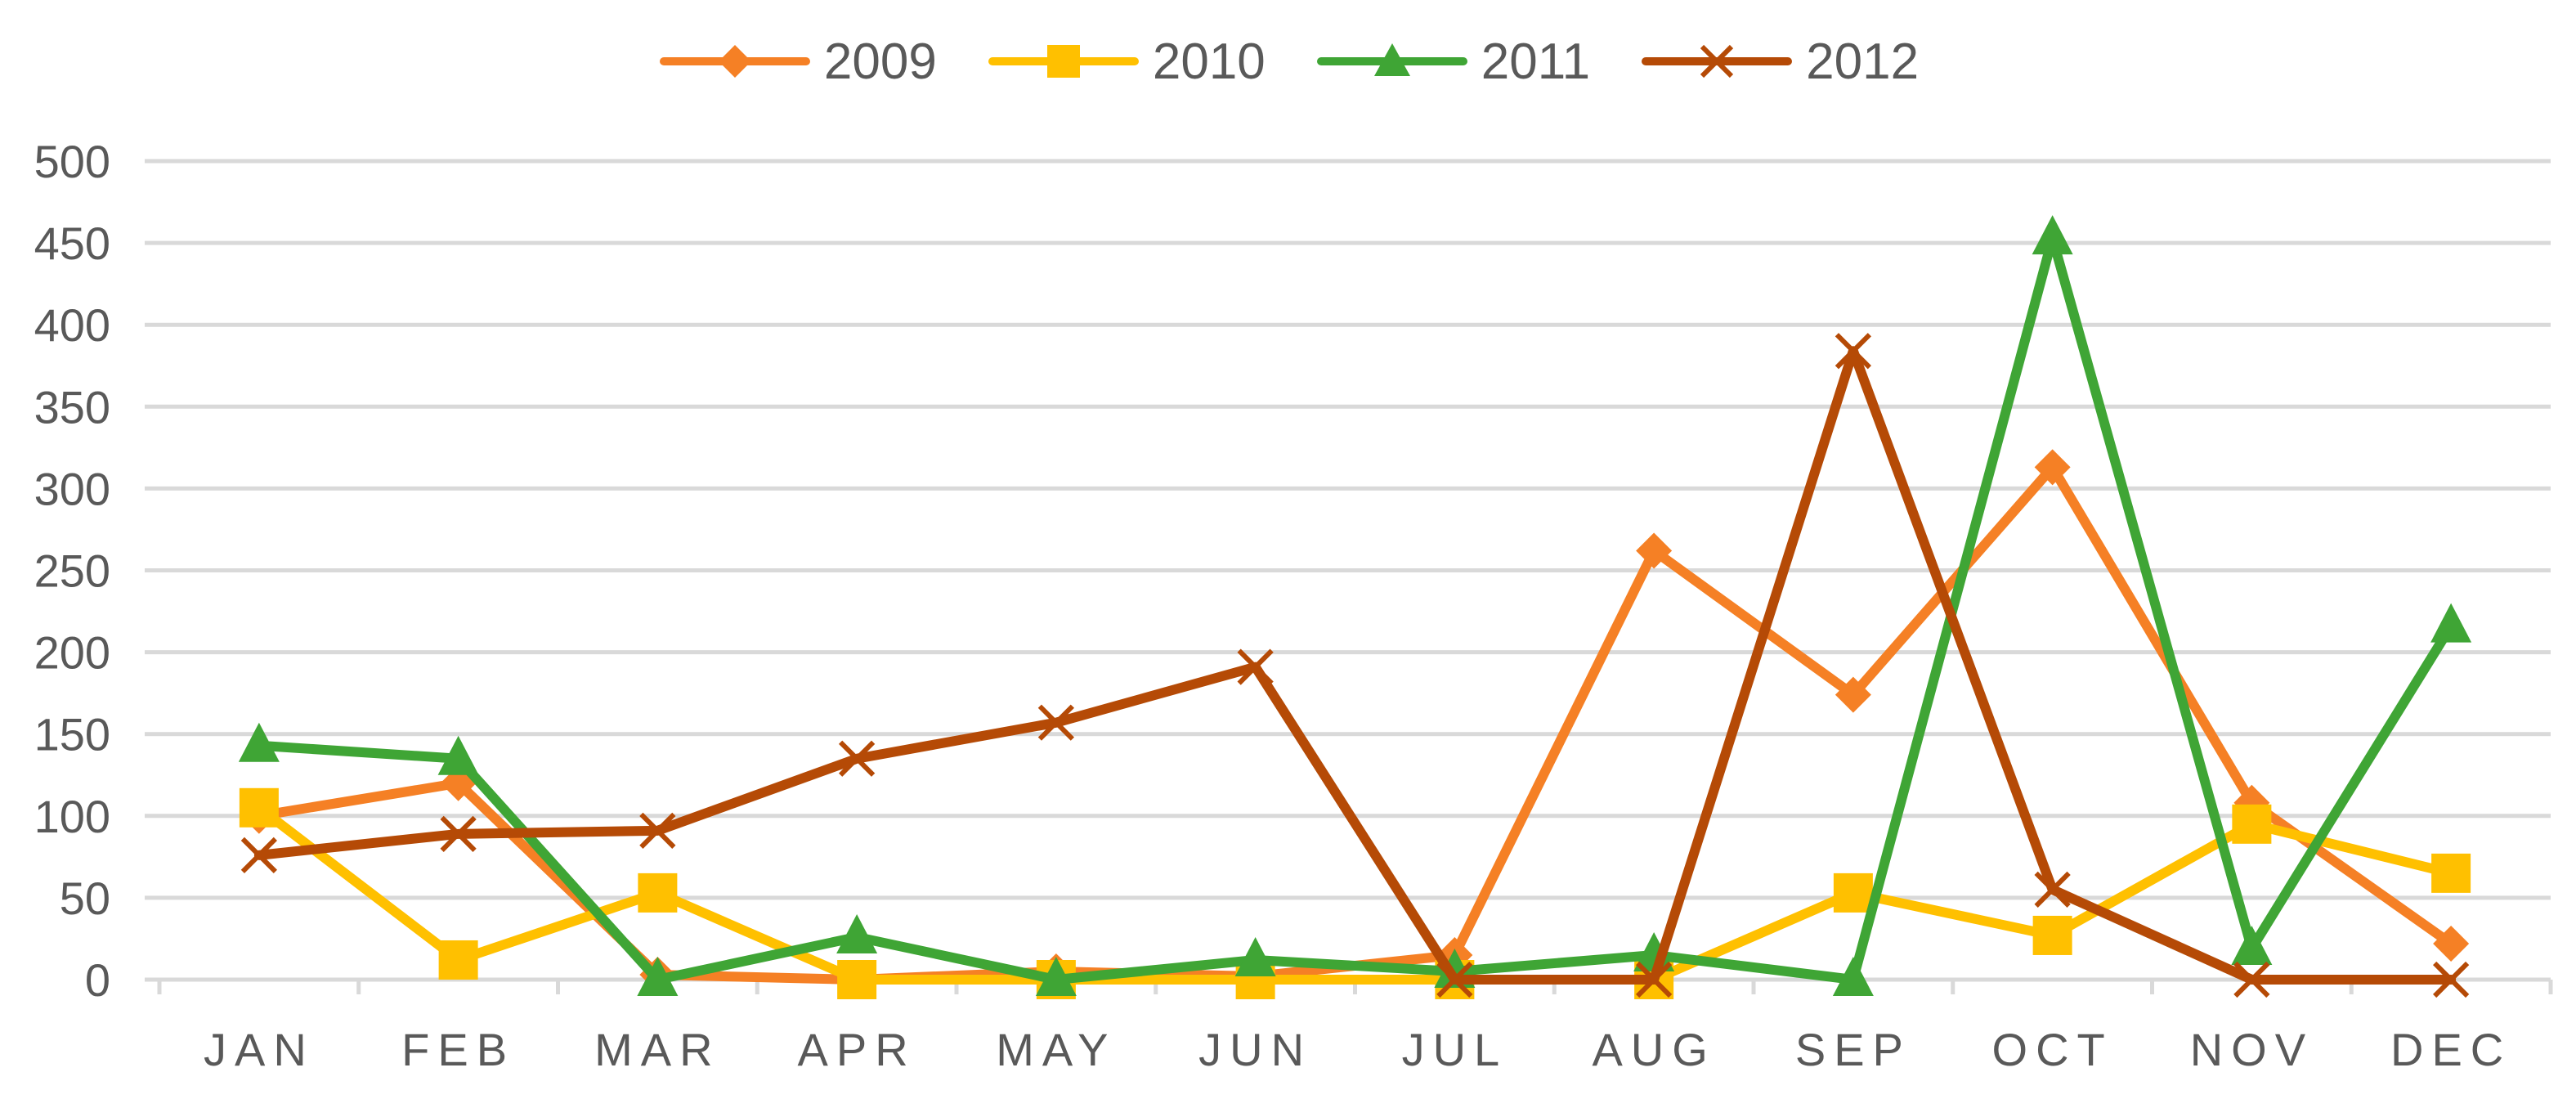 The height and width of the screenshot is (1117, 2576). Describe the element at coordinates (72, 734) in the screenshot. I see `y-tick-label: 150` at that location.